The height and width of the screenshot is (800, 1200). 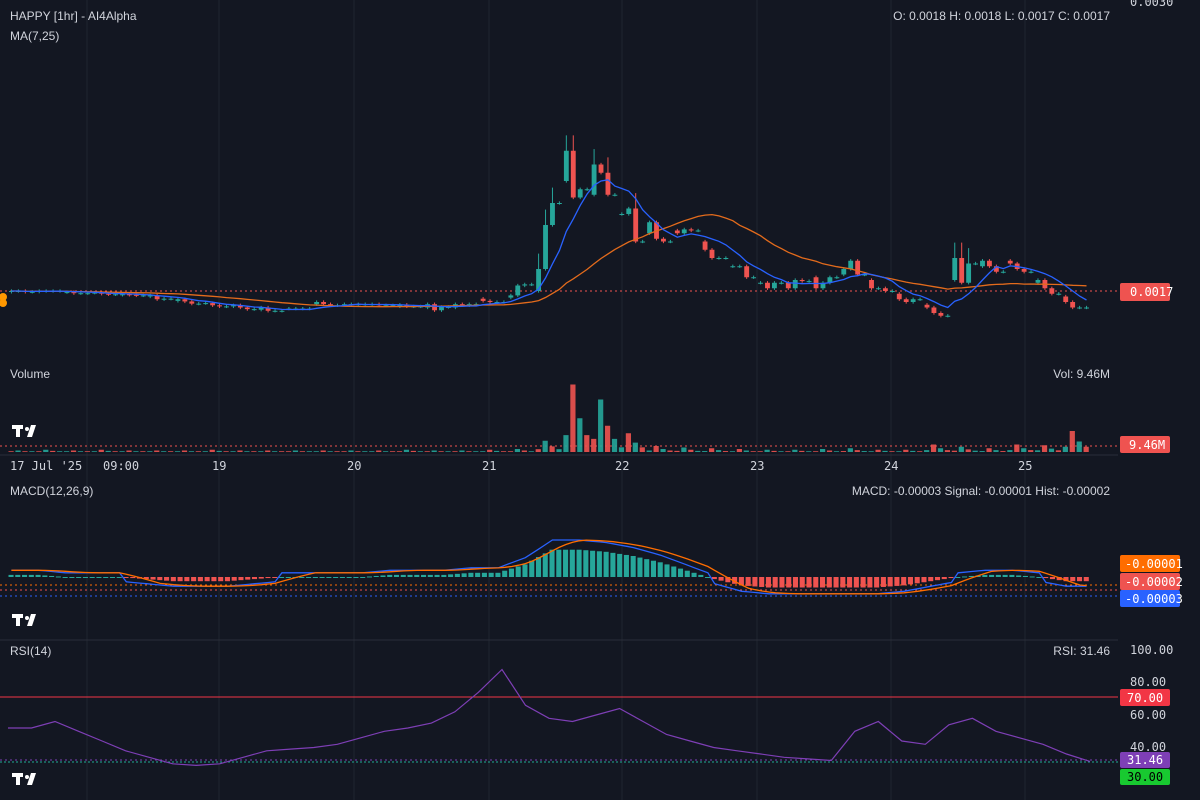 What do you see at coordinates (1145, 444) in the screenshot?
I see `last-volume-tag: 9.46M` at bounding box center [1145, 444].